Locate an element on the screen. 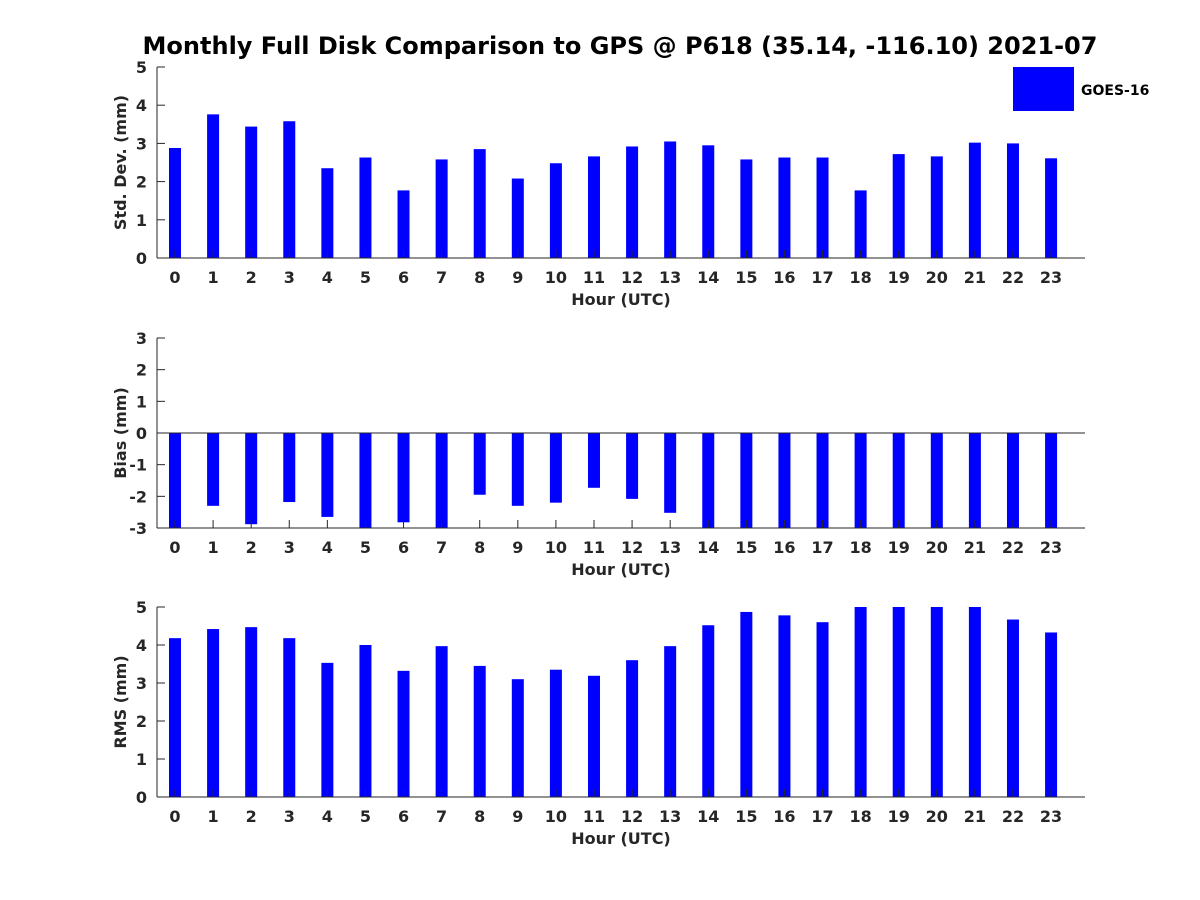 The height and width of the screenshot is (900, 1200). std-dev-x-tick-label: 6 is located at coordinates (403, 277).